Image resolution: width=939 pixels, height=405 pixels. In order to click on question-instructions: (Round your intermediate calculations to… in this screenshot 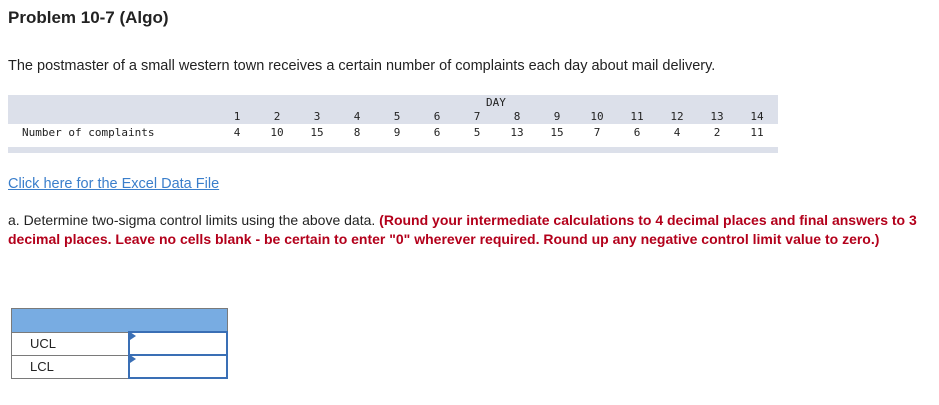, I will do `click(462, 229)`.